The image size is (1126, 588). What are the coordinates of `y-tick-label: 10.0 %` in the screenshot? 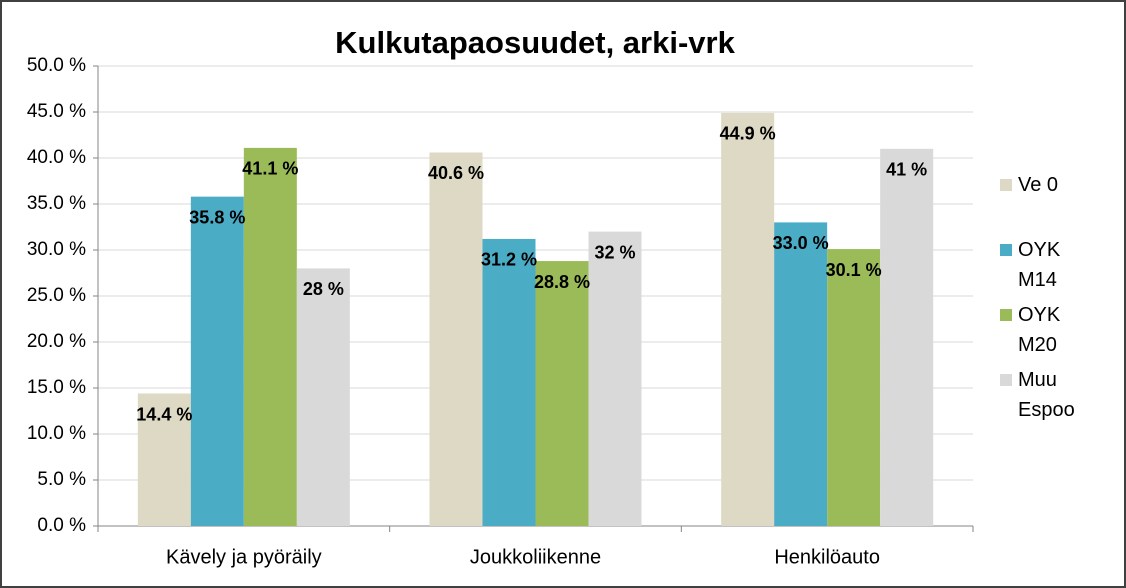 It's located at (56, 433).